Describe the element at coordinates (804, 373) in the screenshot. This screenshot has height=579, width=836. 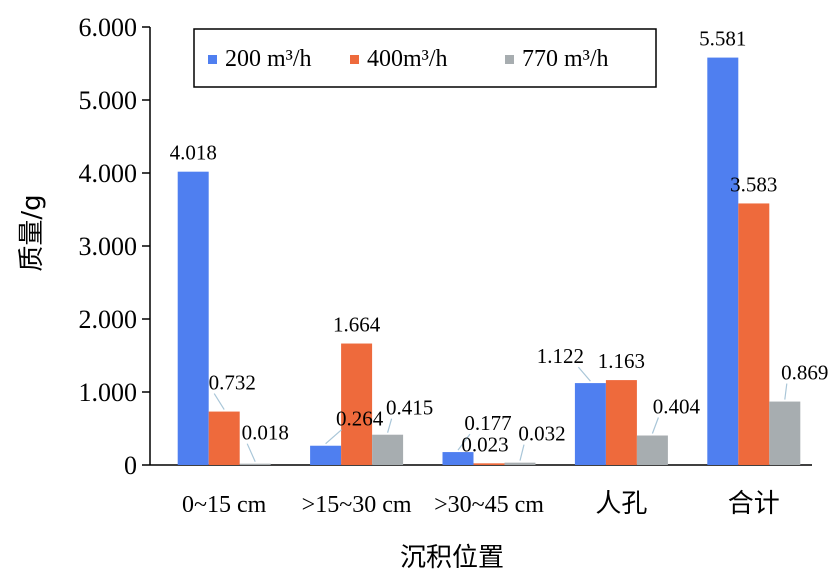
I see `data-label: 0.869` at that location.